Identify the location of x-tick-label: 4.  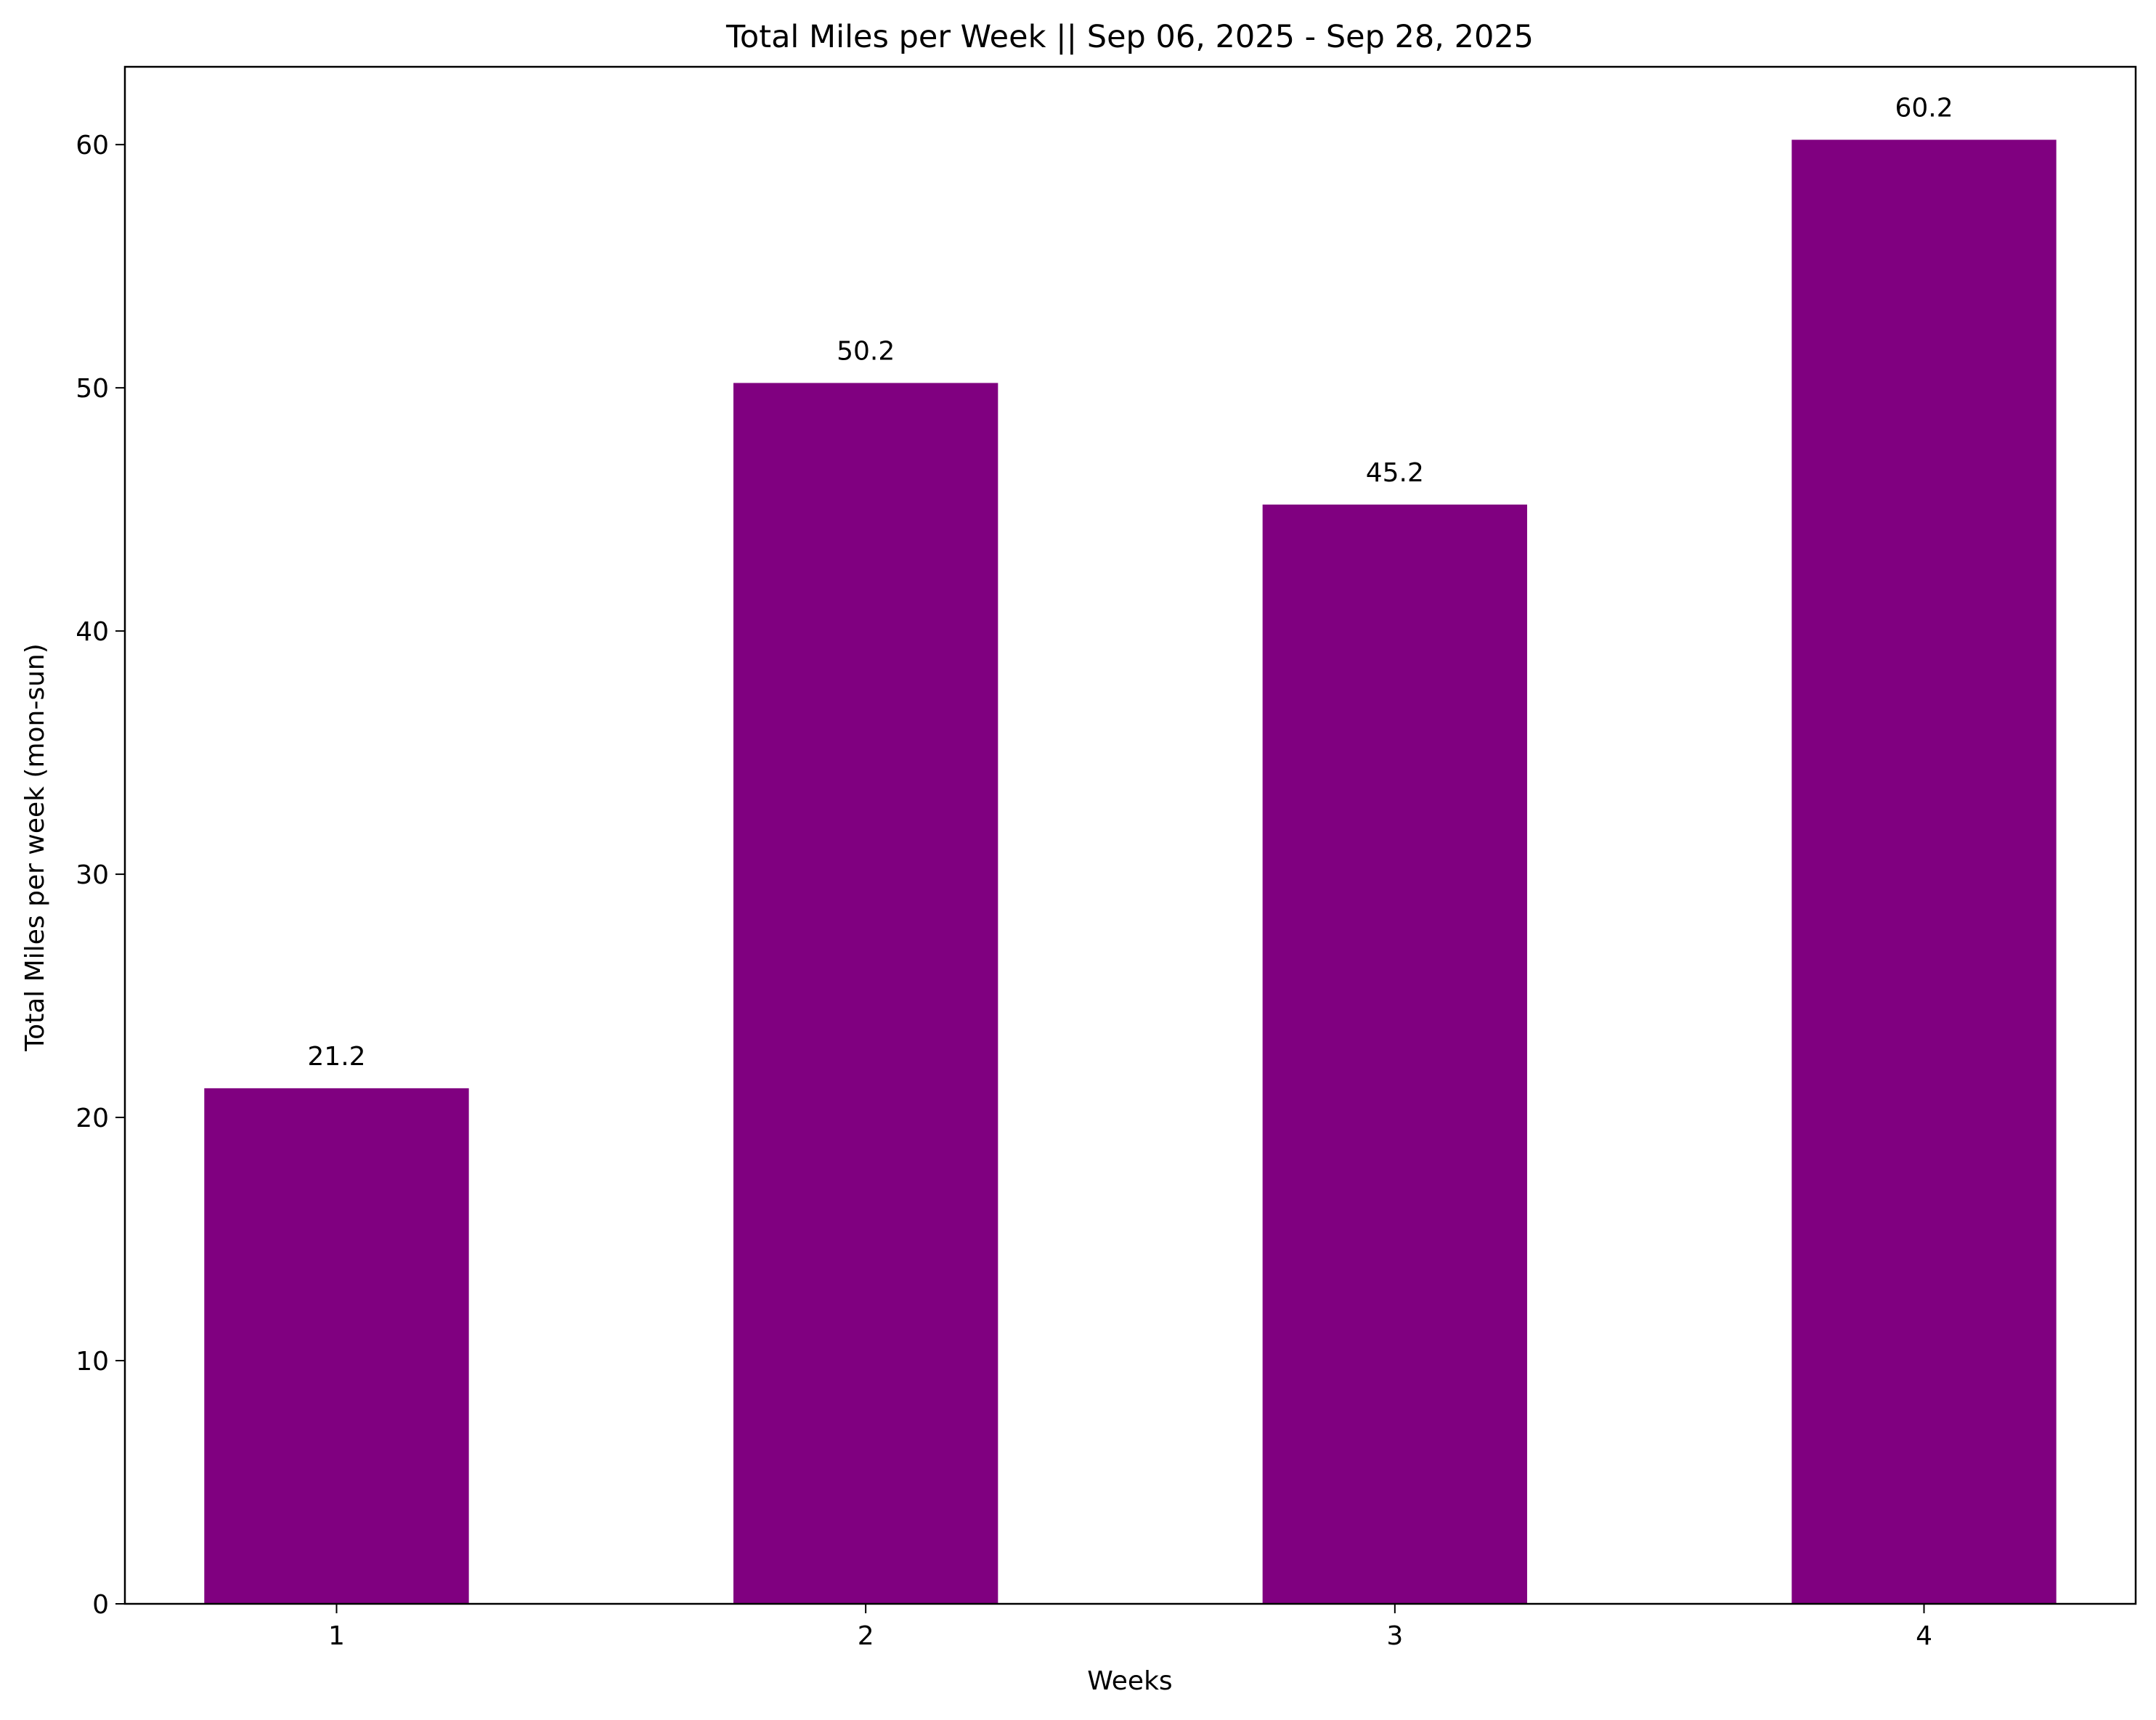
(1924, 1636).